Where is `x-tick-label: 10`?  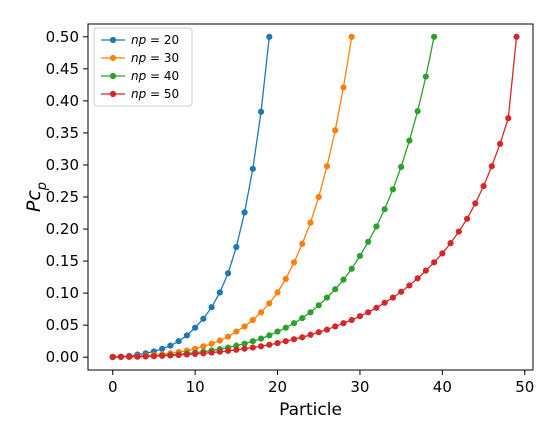
x-tick-label: 10 is located at coordinates (195, 387).